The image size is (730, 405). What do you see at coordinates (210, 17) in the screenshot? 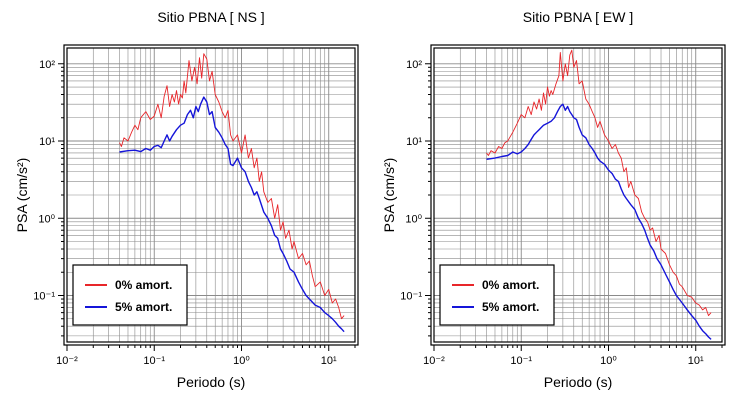
I see `chart-title: Sitio PBNA [ NS ]` at bounding box center [210, 17].